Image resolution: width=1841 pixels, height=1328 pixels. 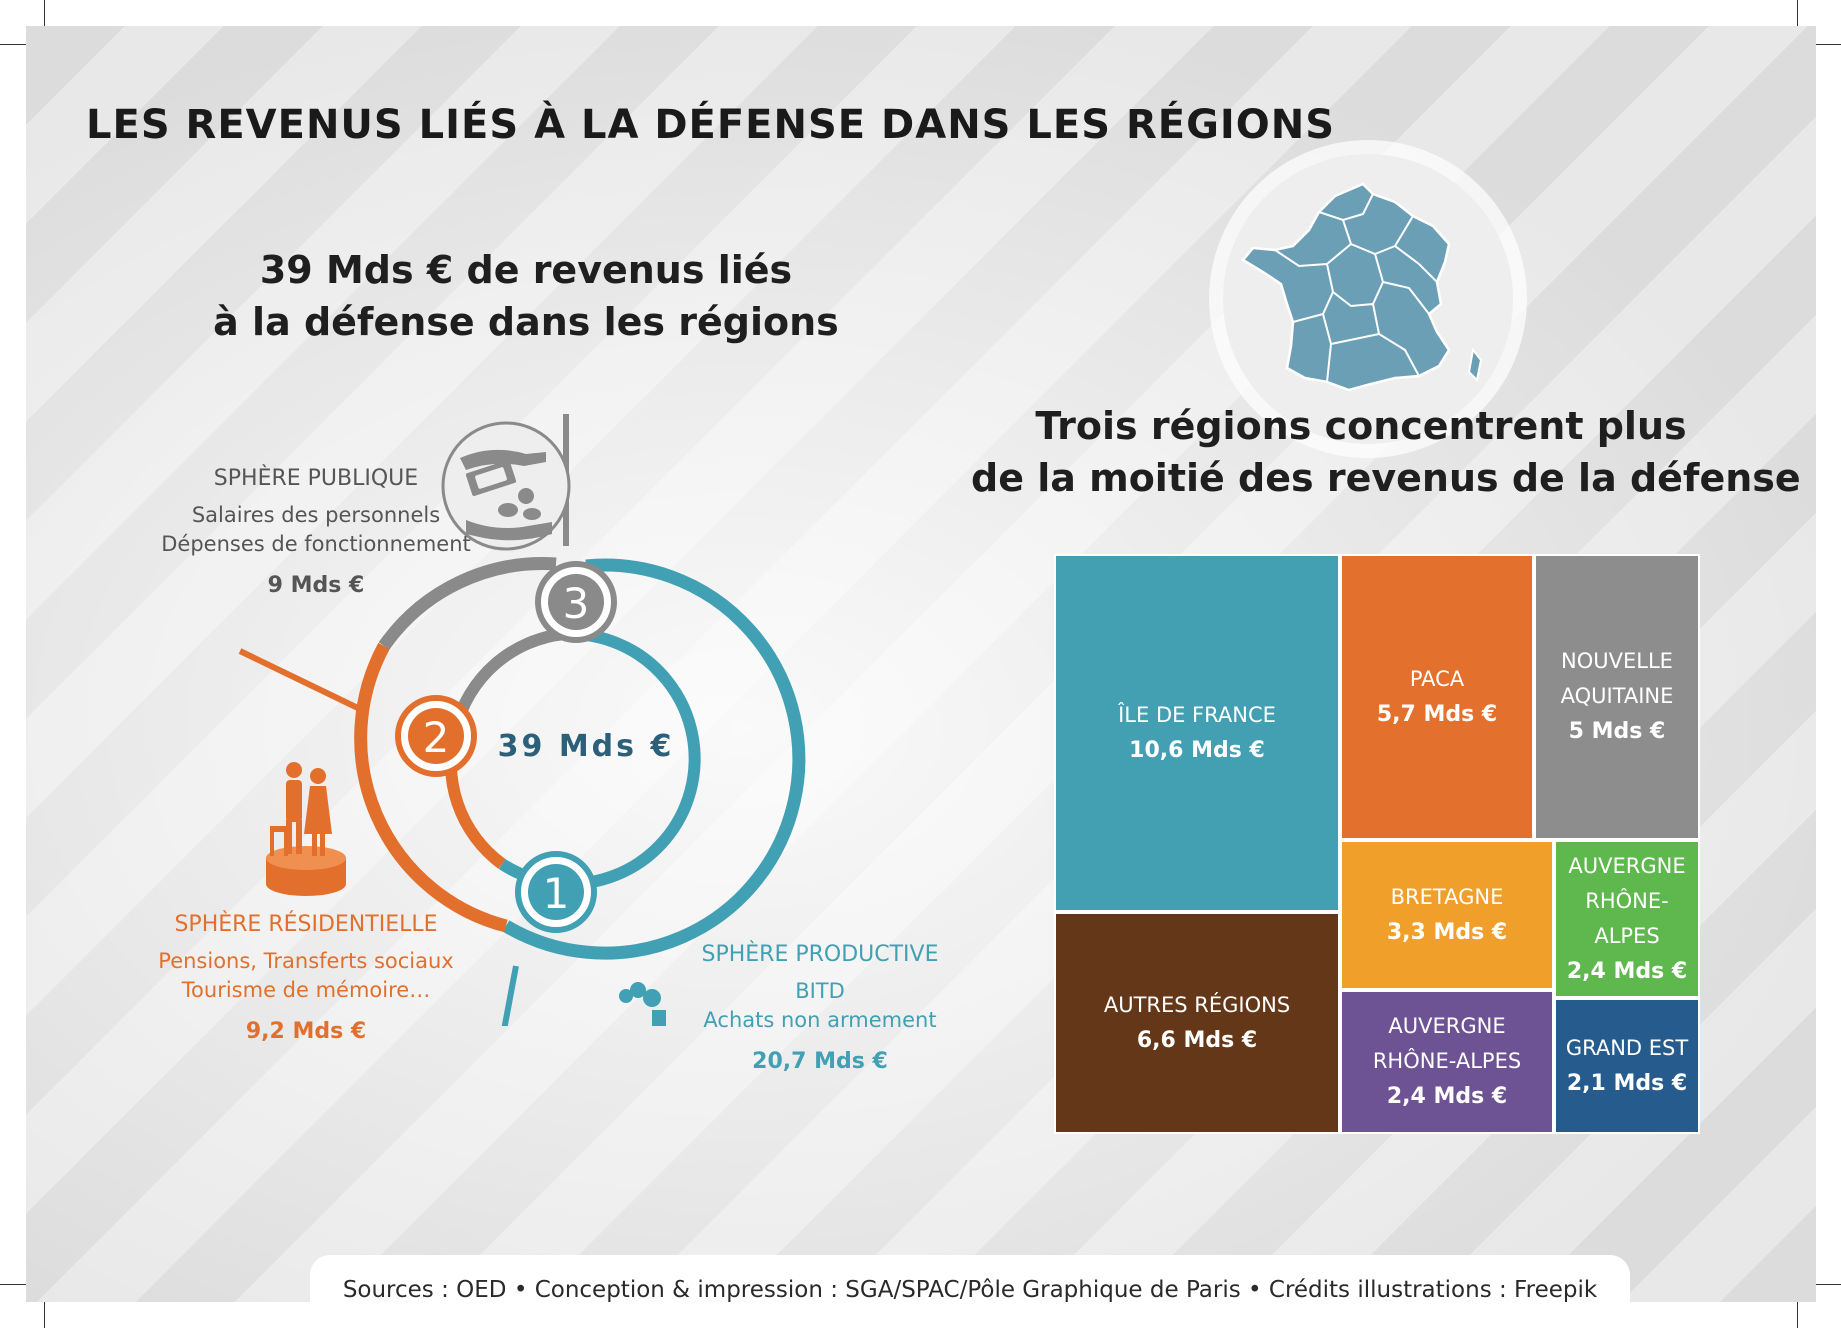 I want to click on sphere-ring-chart: 3 2 1 39 Mds €, so click(x=522, y=720).